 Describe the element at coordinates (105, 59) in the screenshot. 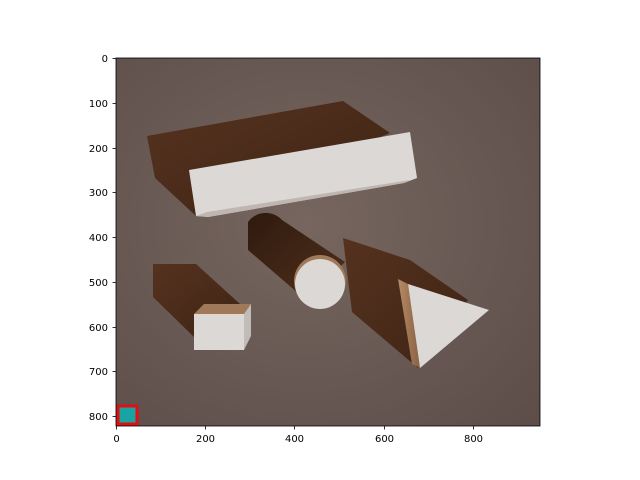

I see `y-tick-label: 0` at that location.